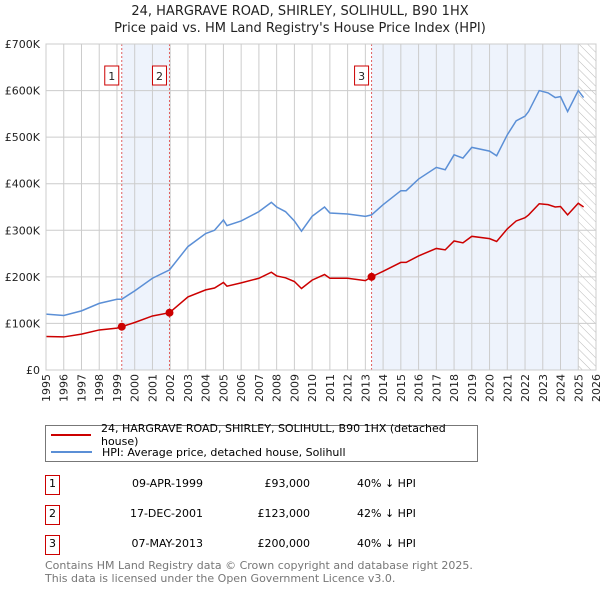 The image size is (600, 590). I want to click on sale-price: £93,000, so click(287, 483).